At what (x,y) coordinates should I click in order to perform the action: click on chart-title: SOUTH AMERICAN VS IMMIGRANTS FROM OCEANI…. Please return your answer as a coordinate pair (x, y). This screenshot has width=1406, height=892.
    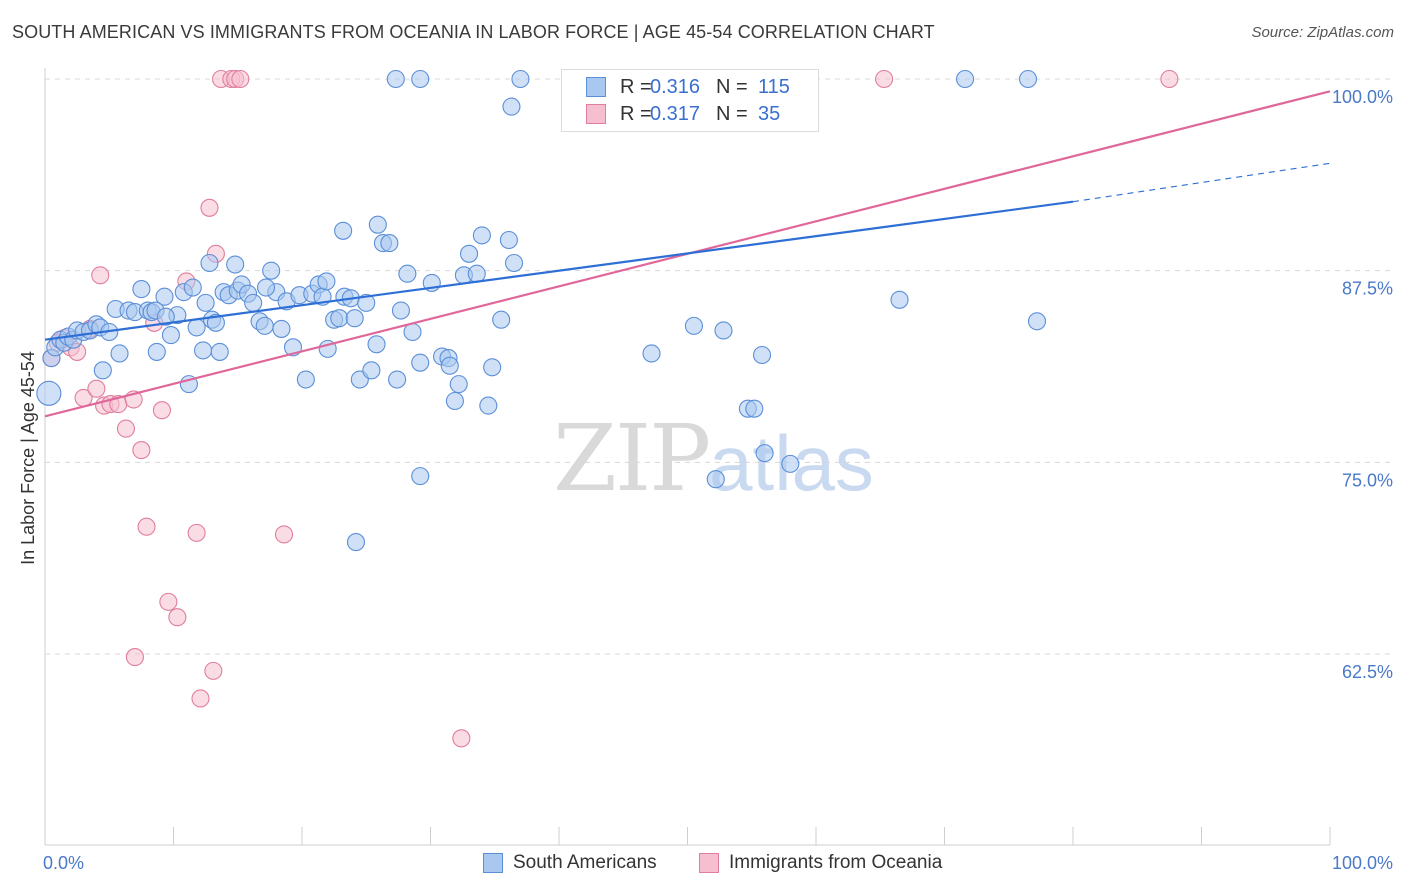
    Looking at the image, I should click on (473, 32).